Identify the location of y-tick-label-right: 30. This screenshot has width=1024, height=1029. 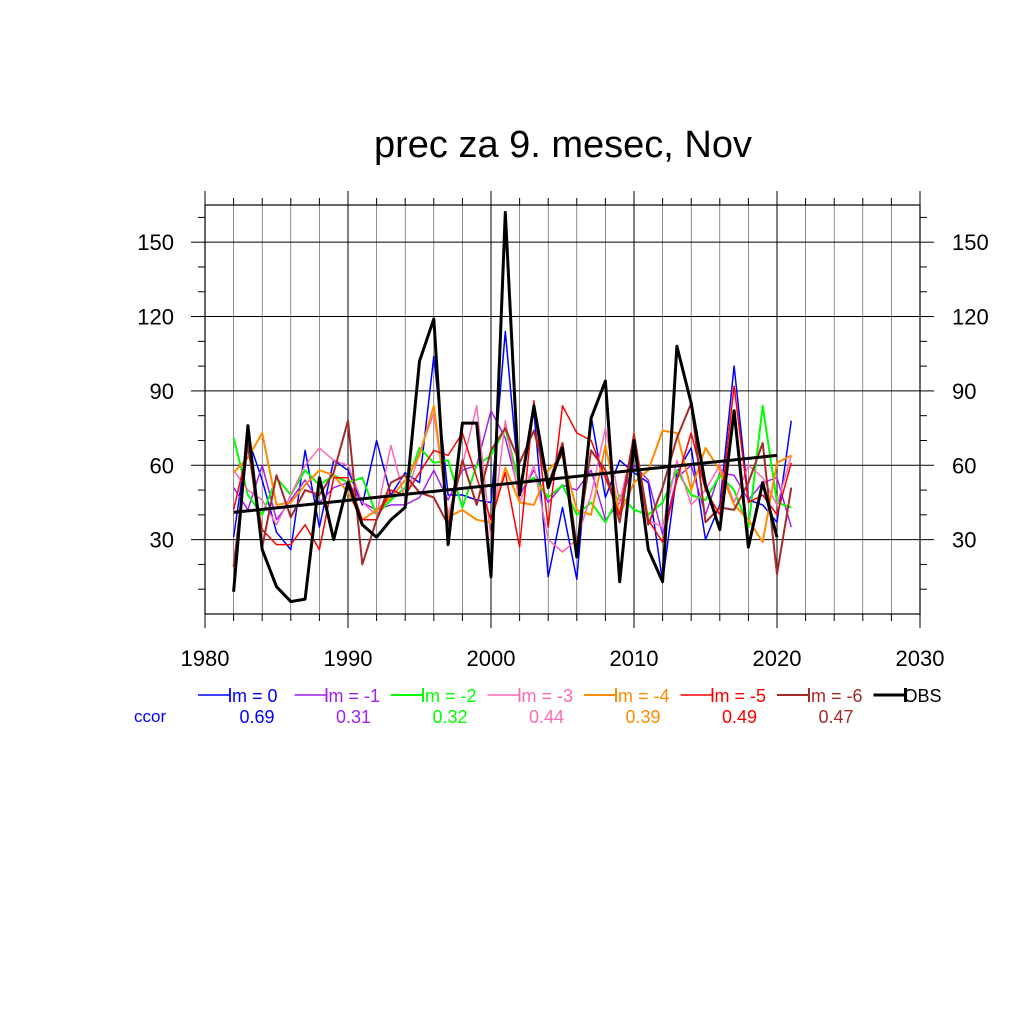
(964, 540).